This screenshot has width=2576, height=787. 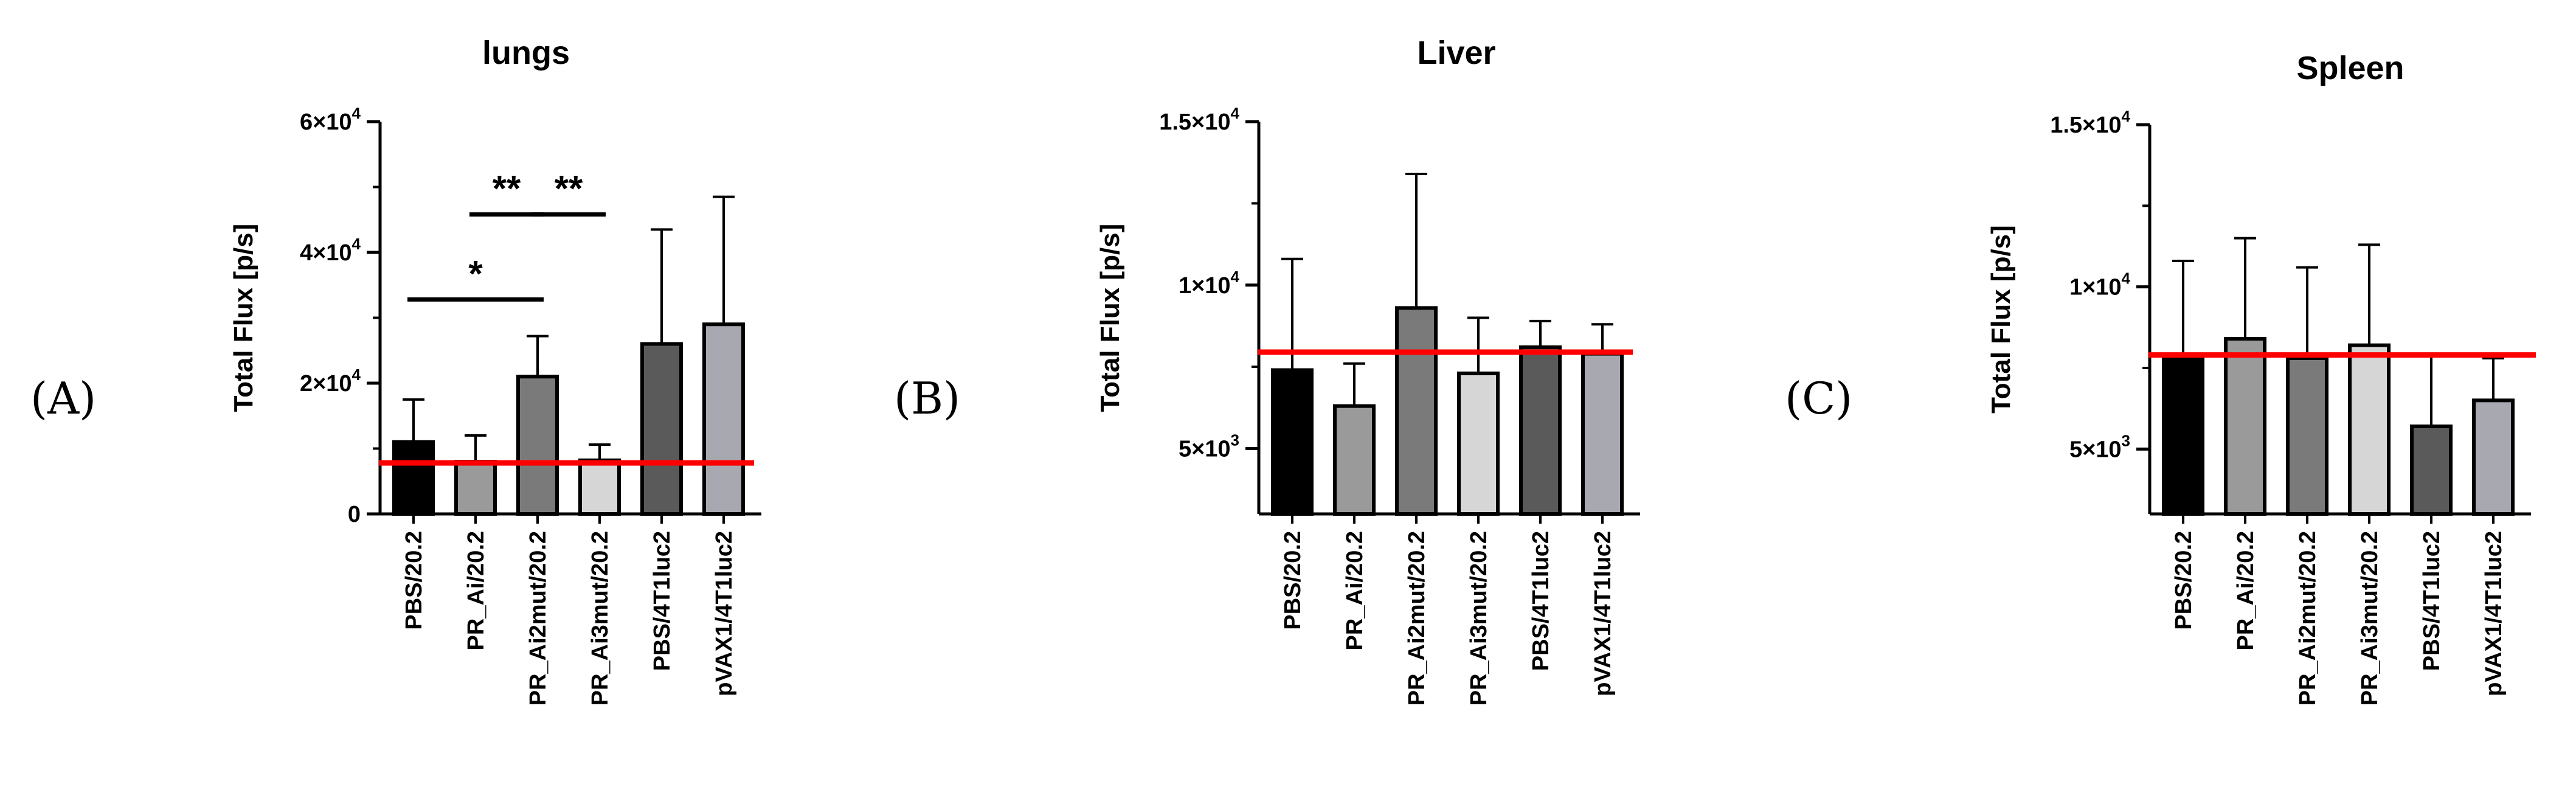 I want to click on chart-title: lungs, so click(x=526, y=53).